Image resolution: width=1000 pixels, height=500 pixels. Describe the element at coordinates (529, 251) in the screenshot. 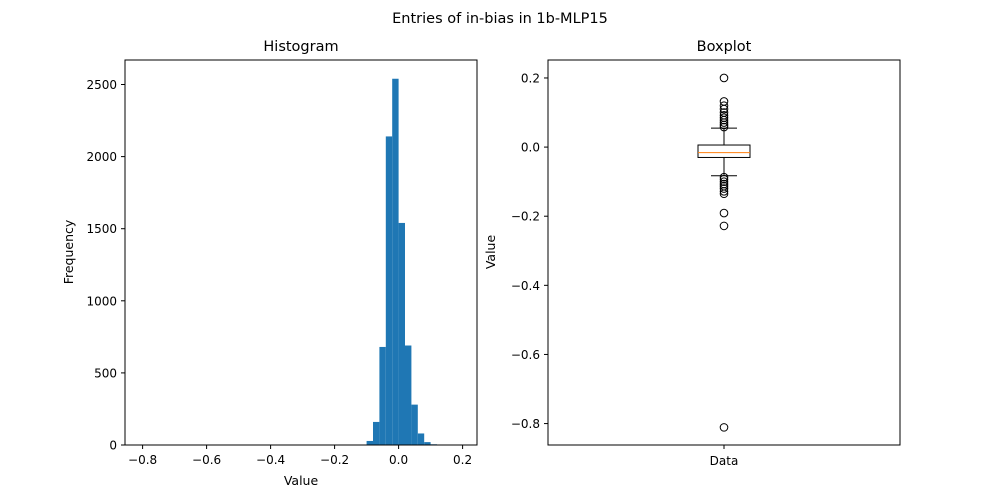

I see `boxplot-y-axis-ticks: −0.8 −0.6 −0.4 −0.2 0.0 0.2` at that location.